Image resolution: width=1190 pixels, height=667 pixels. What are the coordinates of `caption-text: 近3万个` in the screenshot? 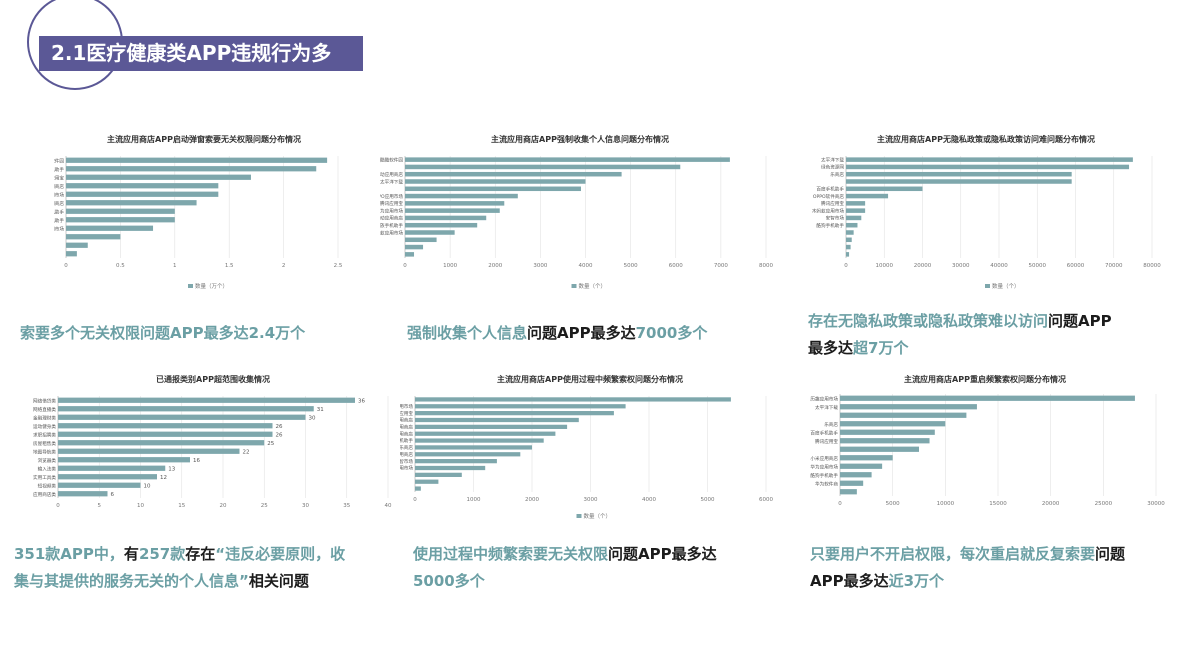 It's located at (916, 581).